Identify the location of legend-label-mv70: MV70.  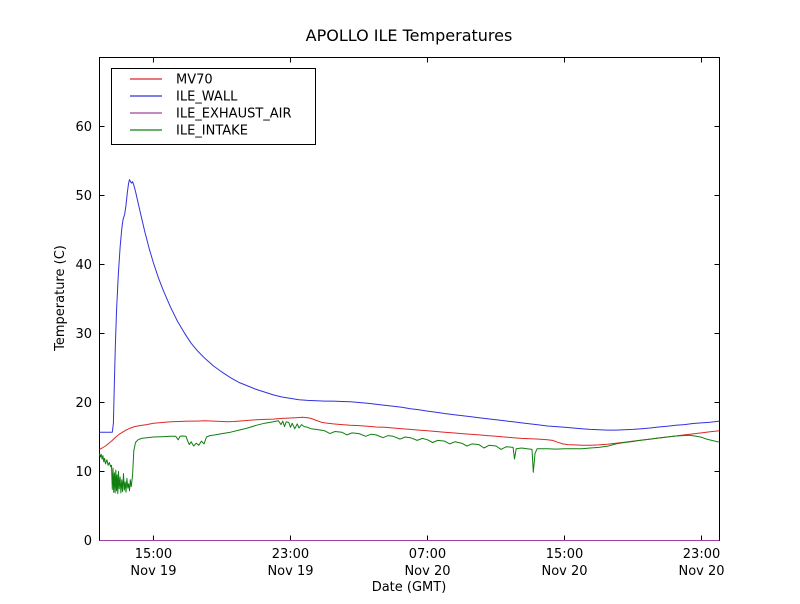
(194, 80).